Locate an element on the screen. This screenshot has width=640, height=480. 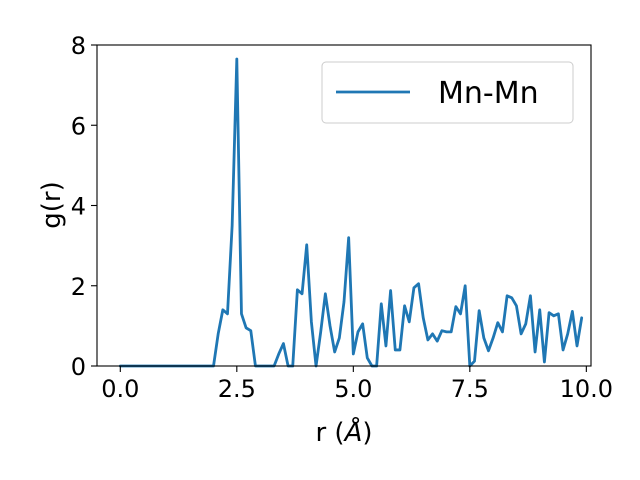
x-axis-label: r (Å) is located at coordinates (343, 432).